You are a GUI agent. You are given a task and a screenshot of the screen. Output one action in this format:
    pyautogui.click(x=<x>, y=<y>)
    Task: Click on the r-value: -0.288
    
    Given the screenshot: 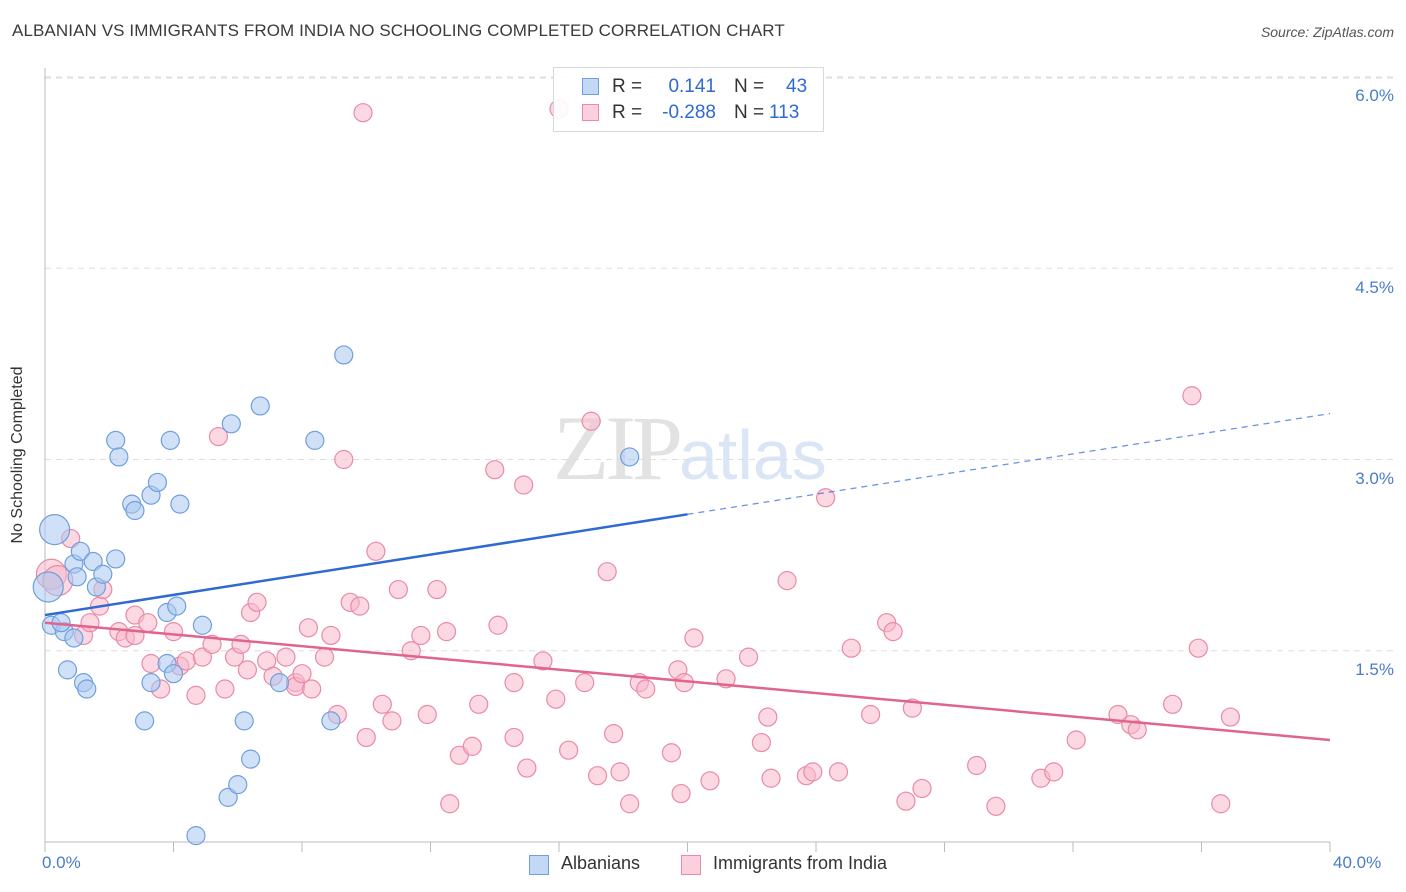 What is the action you would take?
    pyautogui.click(x=689, y=112)
    